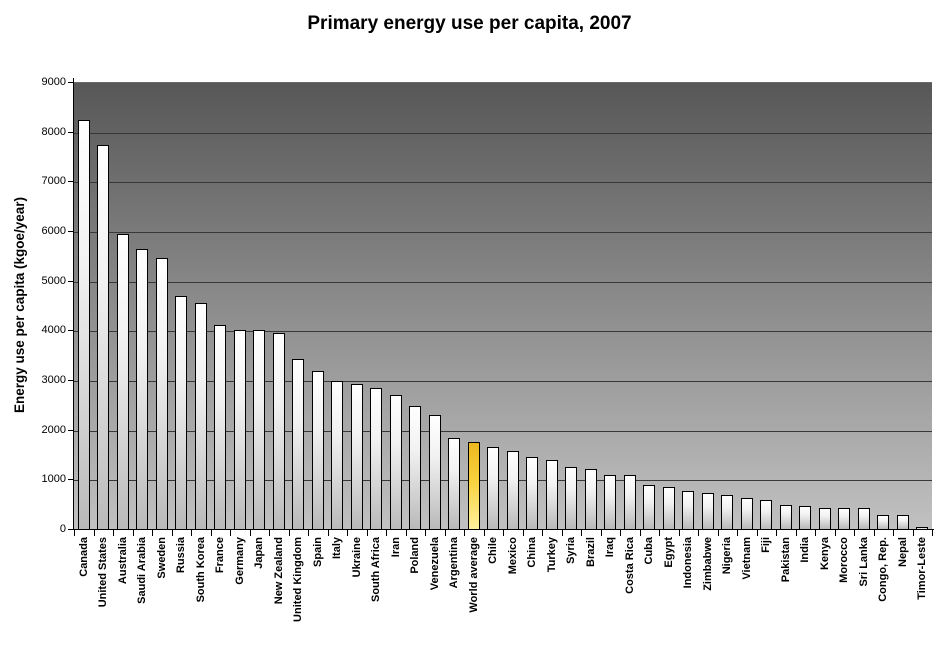 This screenshot has width=939, height=646. Describe the element at coordinates (415, 468) in the screenshot. I see `bar-poland` at that location.